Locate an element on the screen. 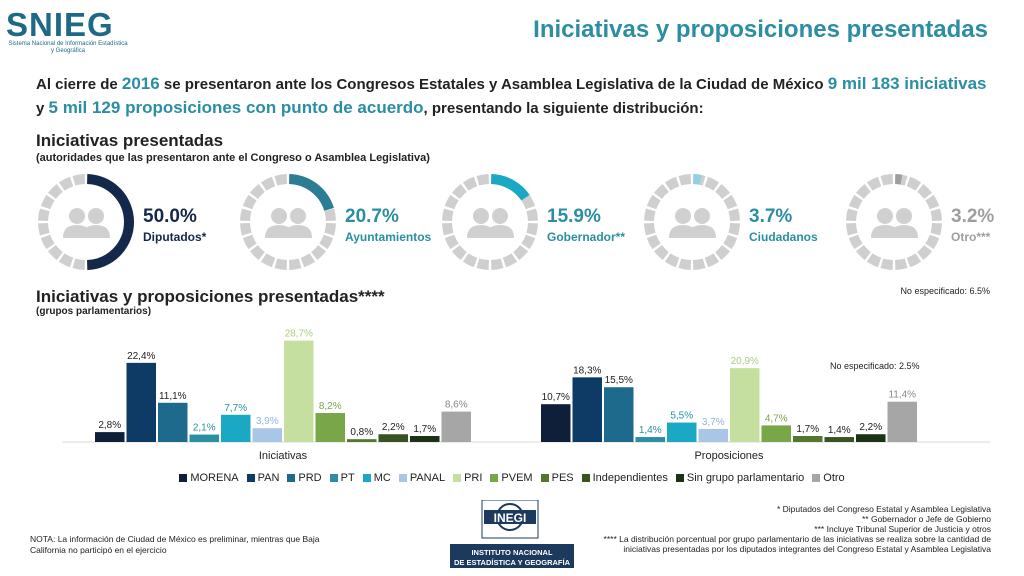  category-label: Iniciativas is located at coordinates (283, 456).